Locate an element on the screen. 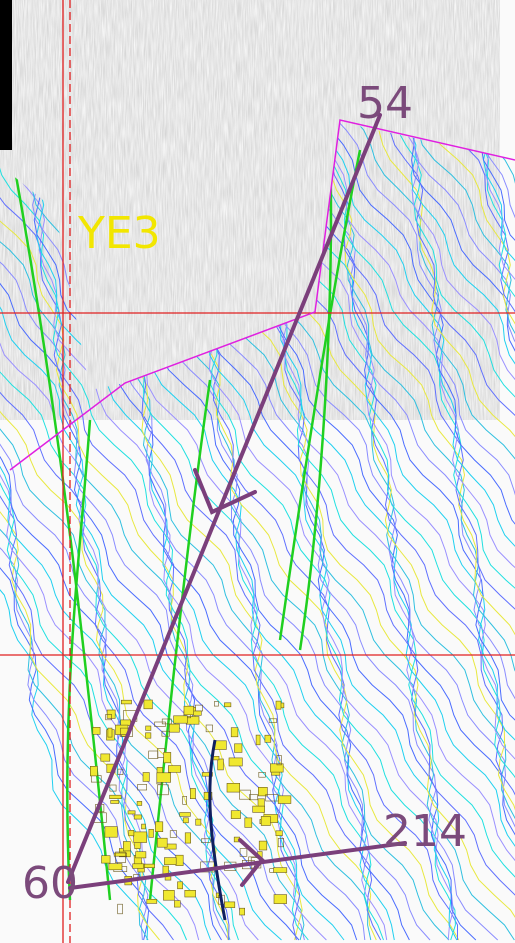 The image size is (515, 943). route-segment is located at coordinates (237, 865).